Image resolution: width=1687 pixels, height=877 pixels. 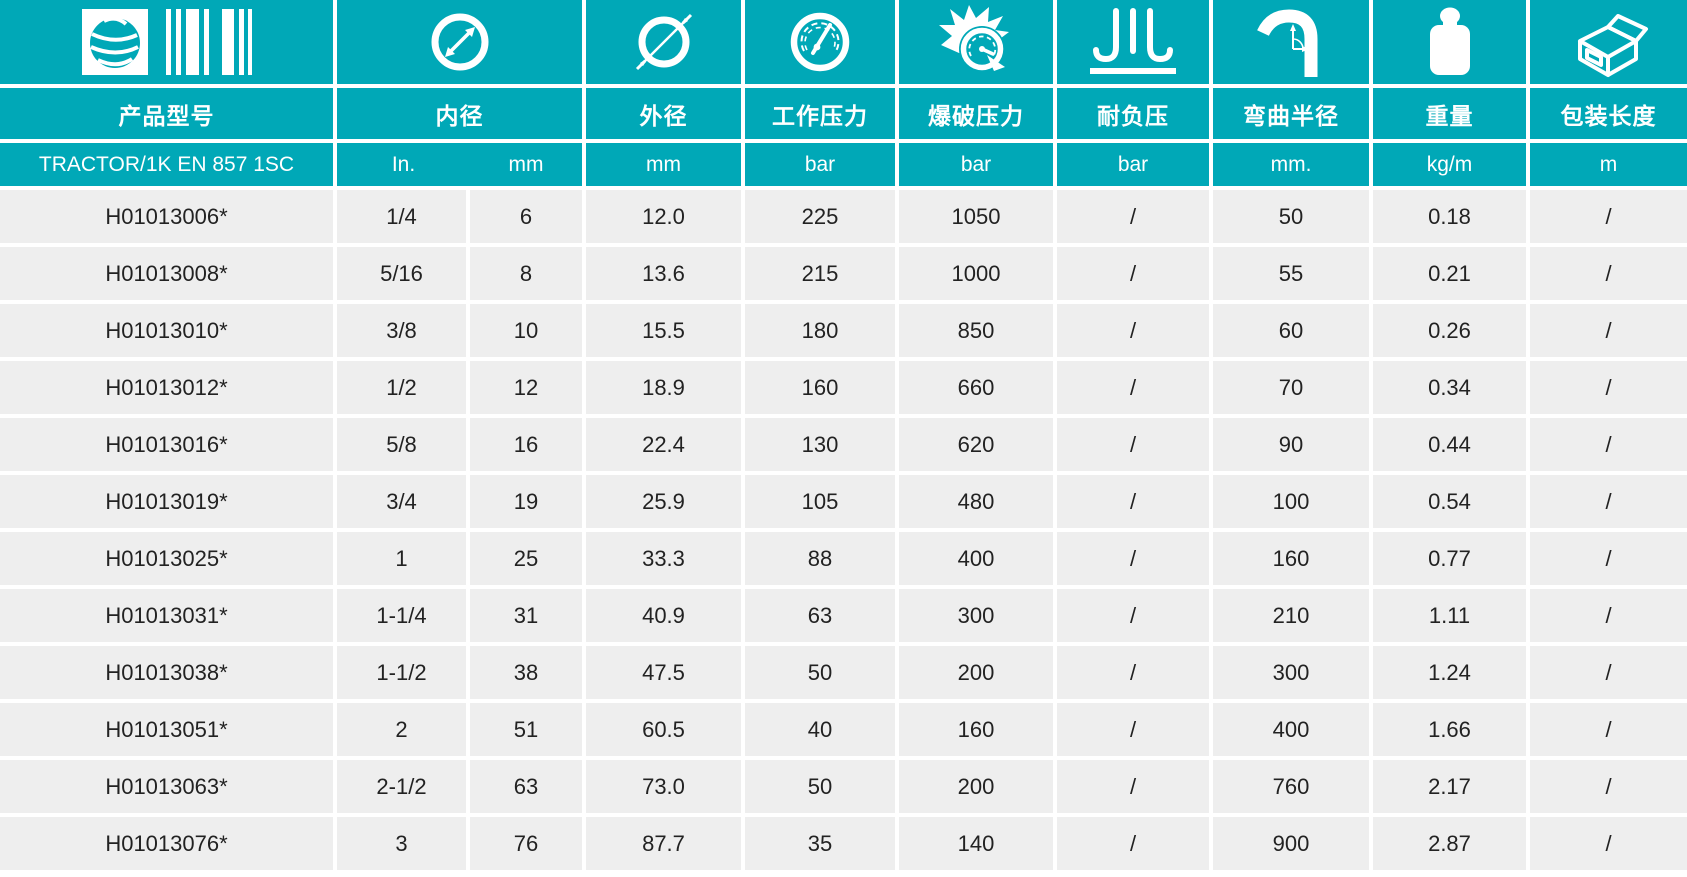 I want to click on cell-product-code: H01013025*, so click(x=166, y=558).